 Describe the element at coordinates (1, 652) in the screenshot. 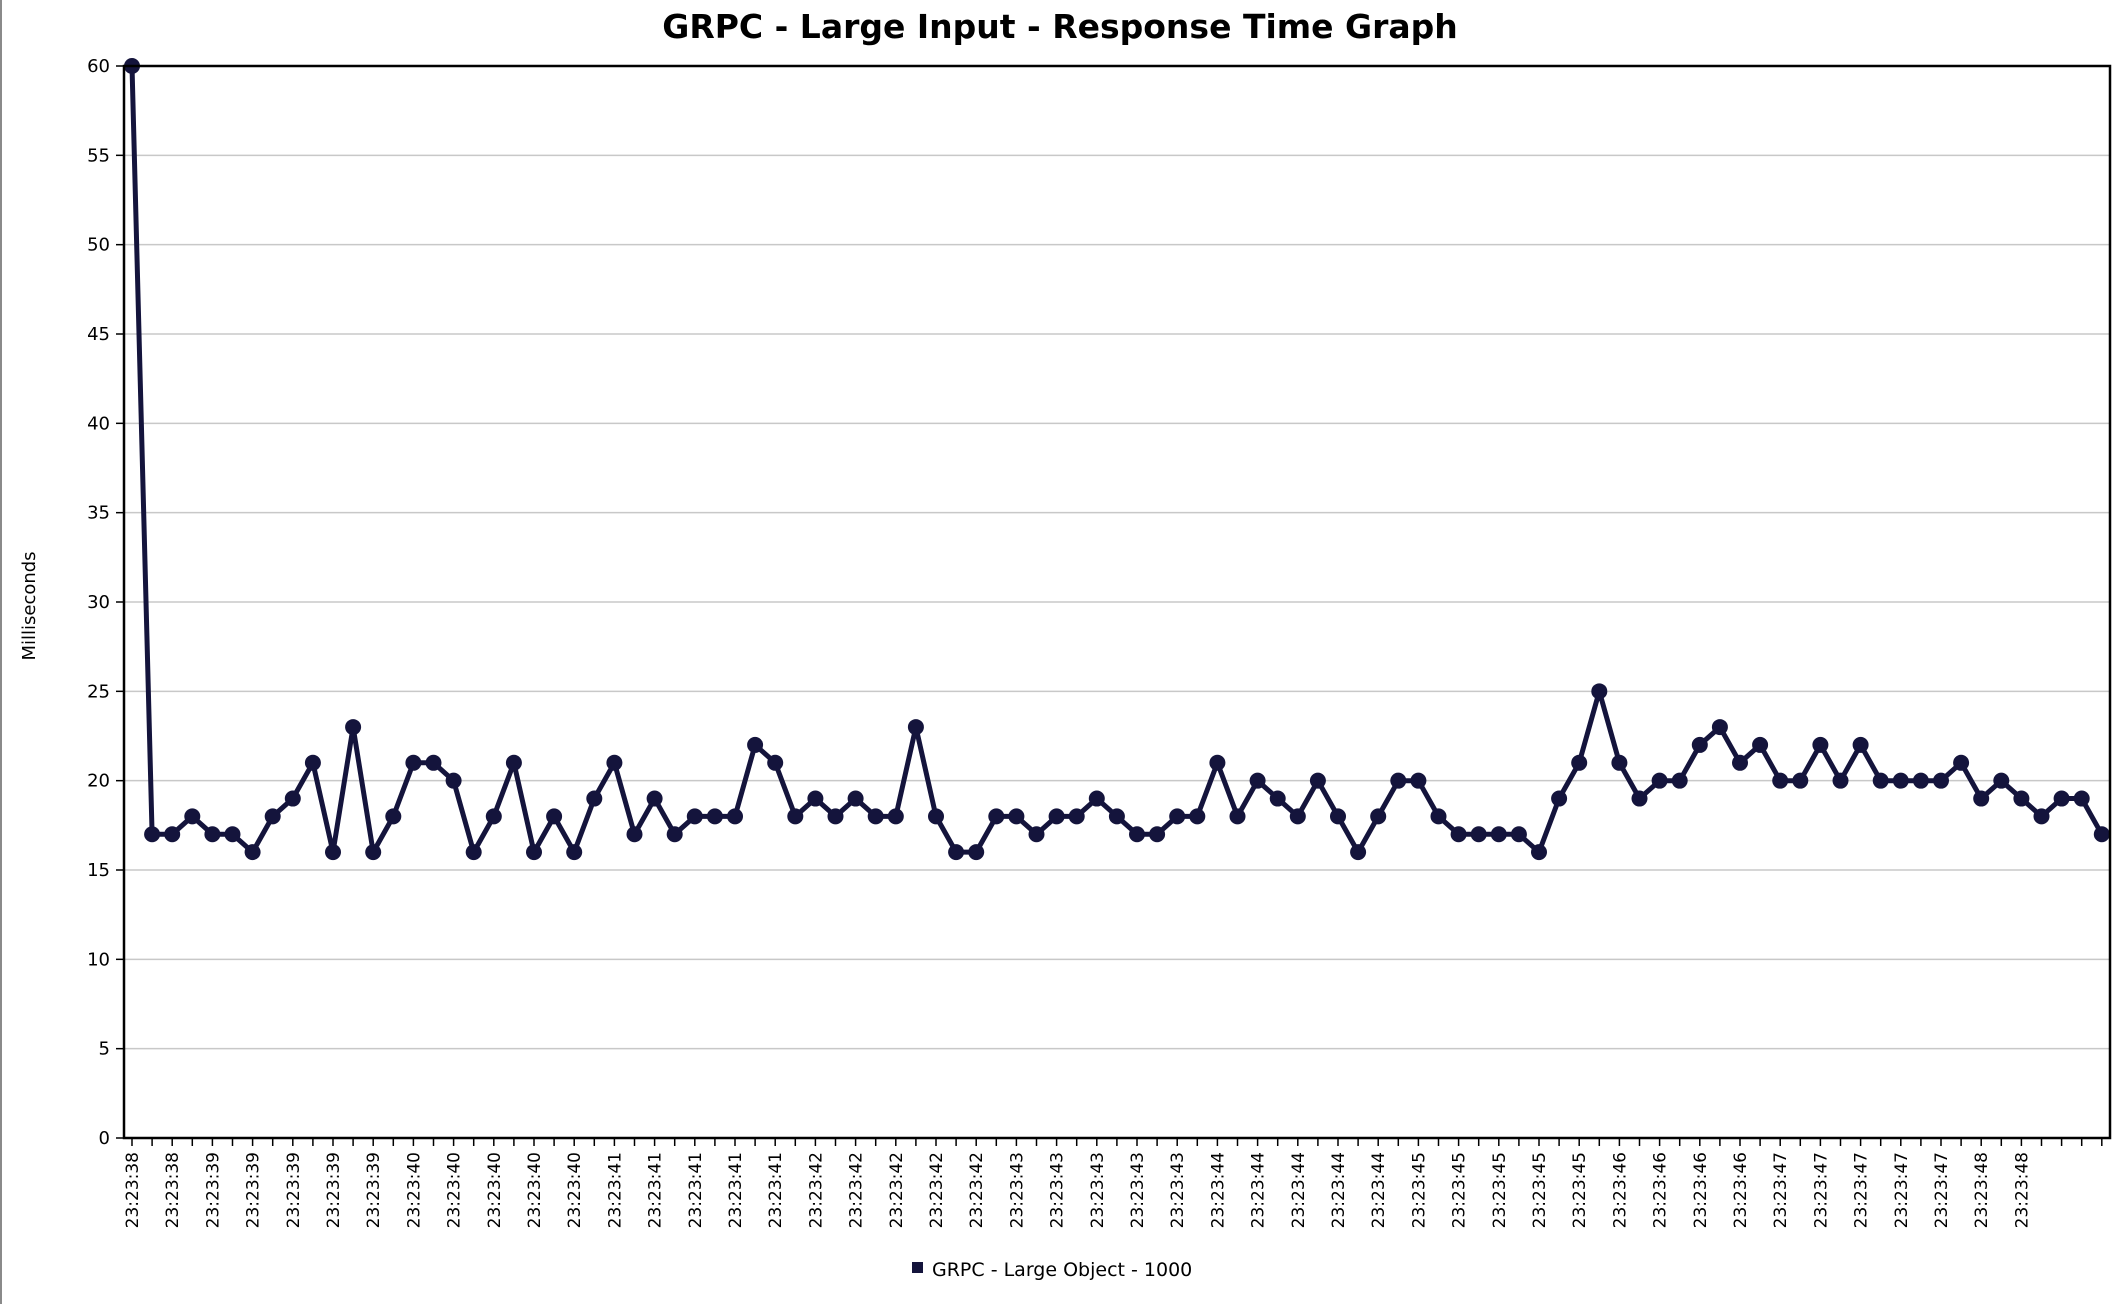

I see `left-border` at that location.